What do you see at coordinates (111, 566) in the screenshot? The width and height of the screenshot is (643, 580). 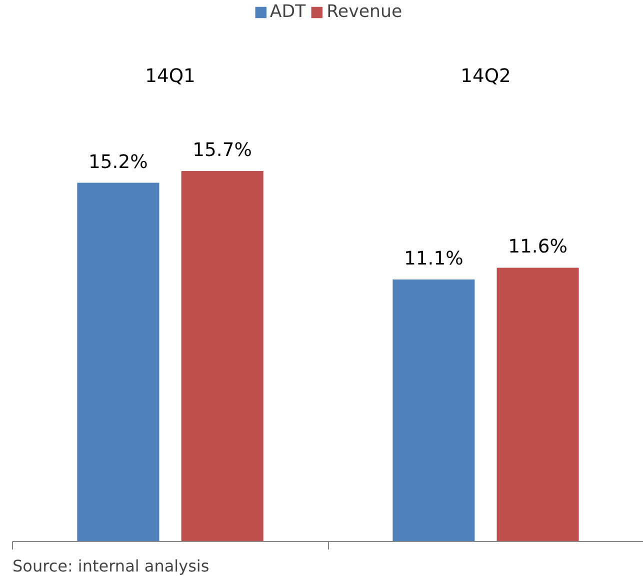 I see `source-note: Source: internal analysis` at bounding box center [111, 566].